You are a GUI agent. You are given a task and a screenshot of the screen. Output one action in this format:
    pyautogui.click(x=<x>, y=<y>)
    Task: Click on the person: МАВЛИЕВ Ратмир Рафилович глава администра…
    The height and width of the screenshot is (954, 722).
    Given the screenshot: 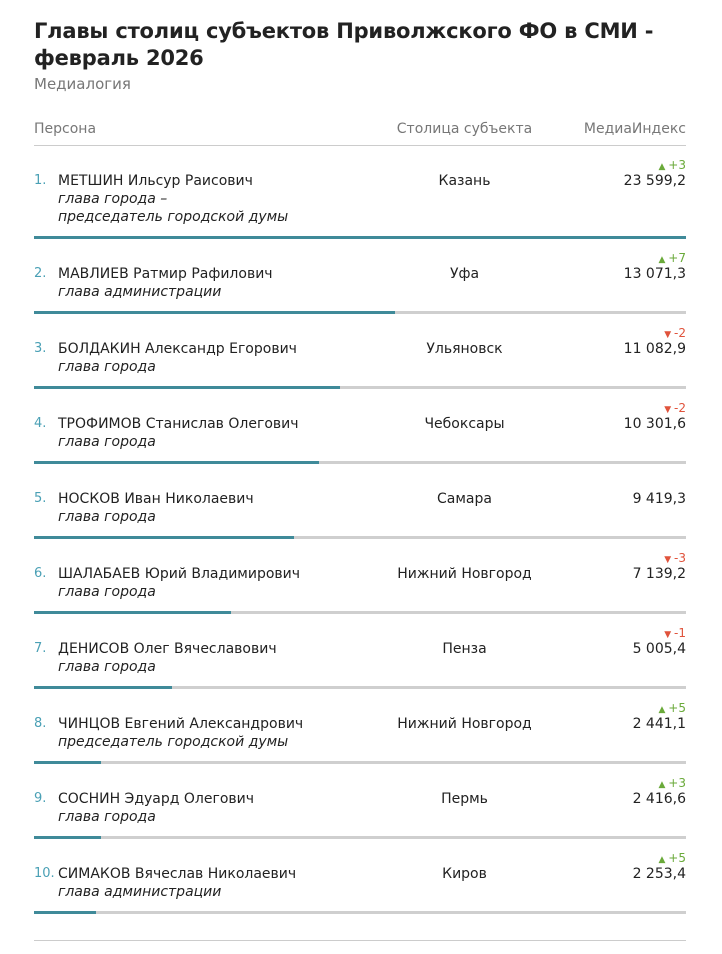 What is the action you would take?
    pyautogui.click(x=205, y=283)
    